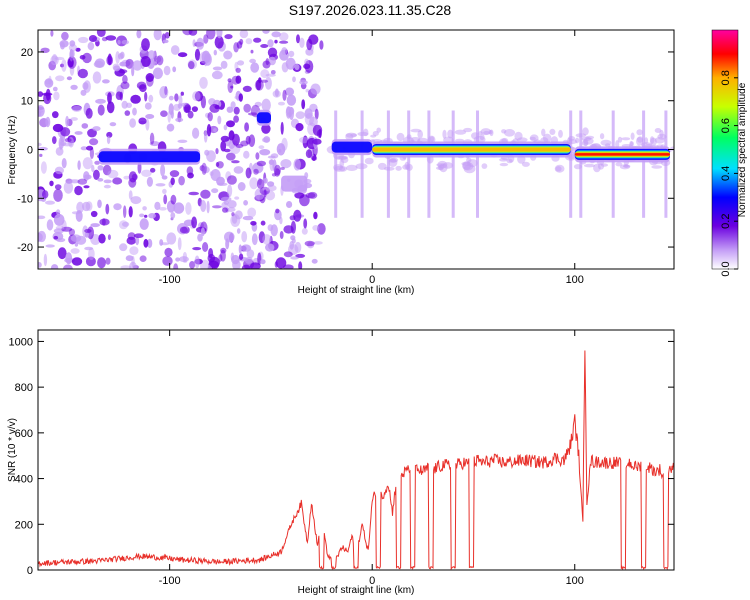 Image resolution: width=750 pixels, height=600 pixels. I want to click on colorbar-tick-label: 0.0, so click(726, 268).